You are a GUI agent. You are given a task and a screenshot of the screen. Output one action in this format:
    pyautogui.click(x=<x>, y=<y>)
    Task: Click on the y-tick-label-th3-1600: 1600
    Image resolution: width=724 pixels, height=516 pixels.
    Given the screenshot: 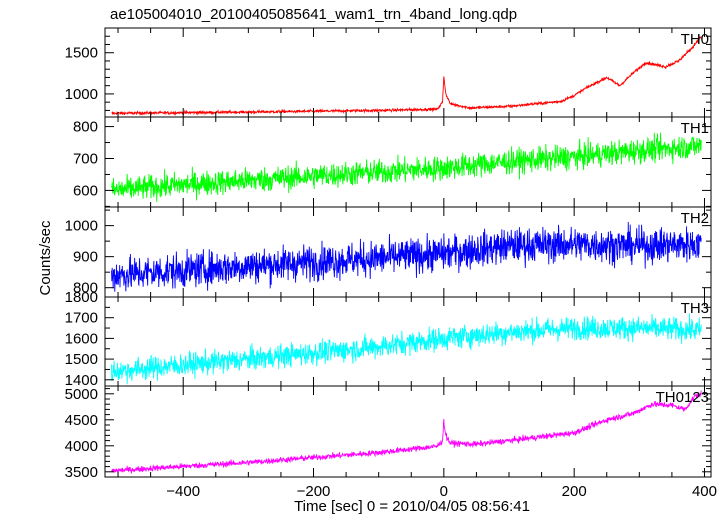 What is the action you would take?
    pyautogui.click(x=81, y=338)
    